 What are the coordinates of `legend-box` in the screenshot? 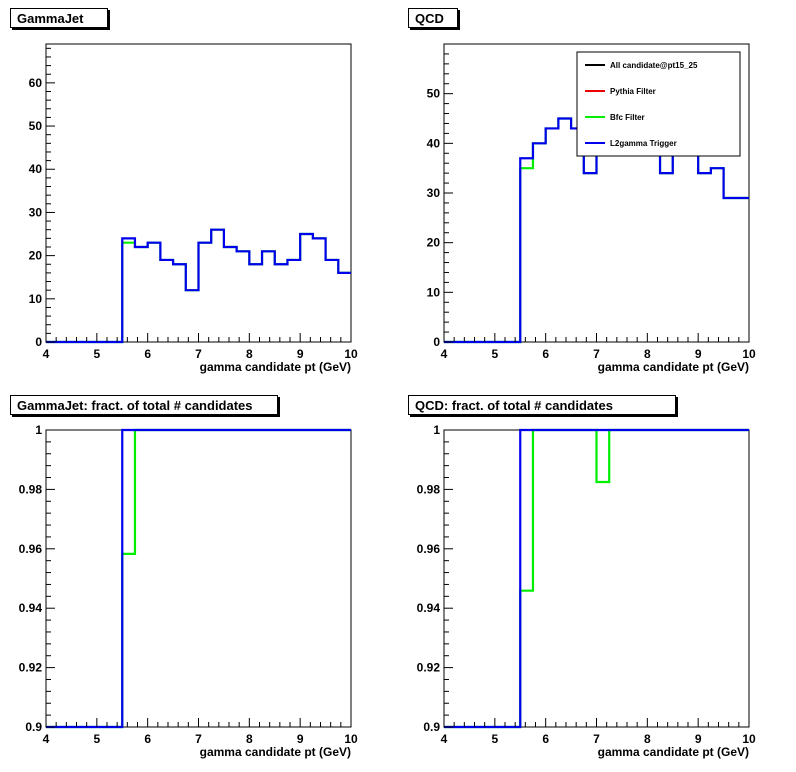 It's located at (658, 104).